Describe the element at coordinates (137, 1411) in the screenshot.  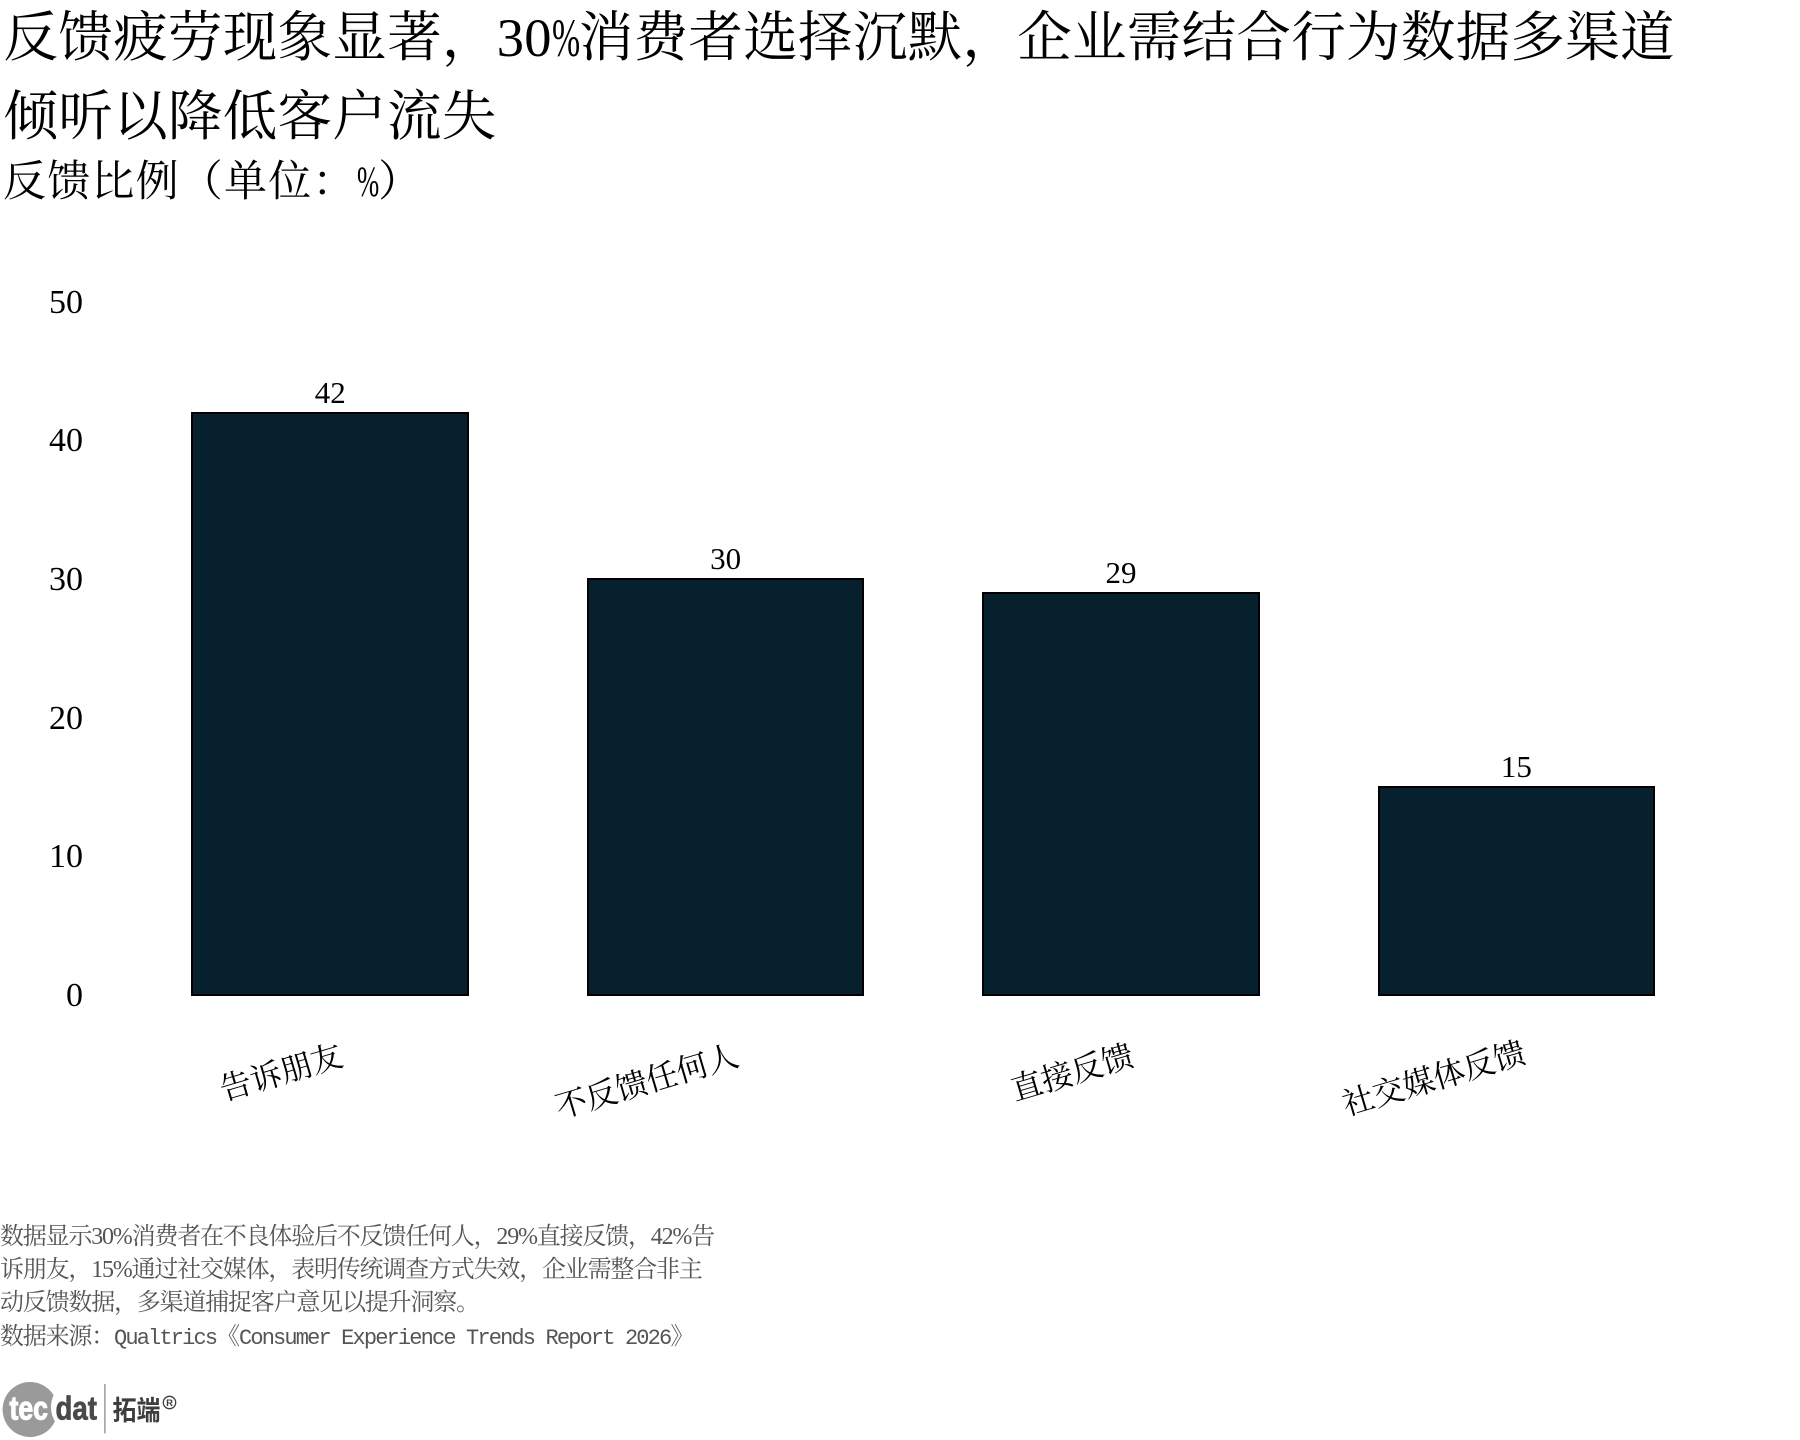
I see `svg-text: 拓端` at that location.